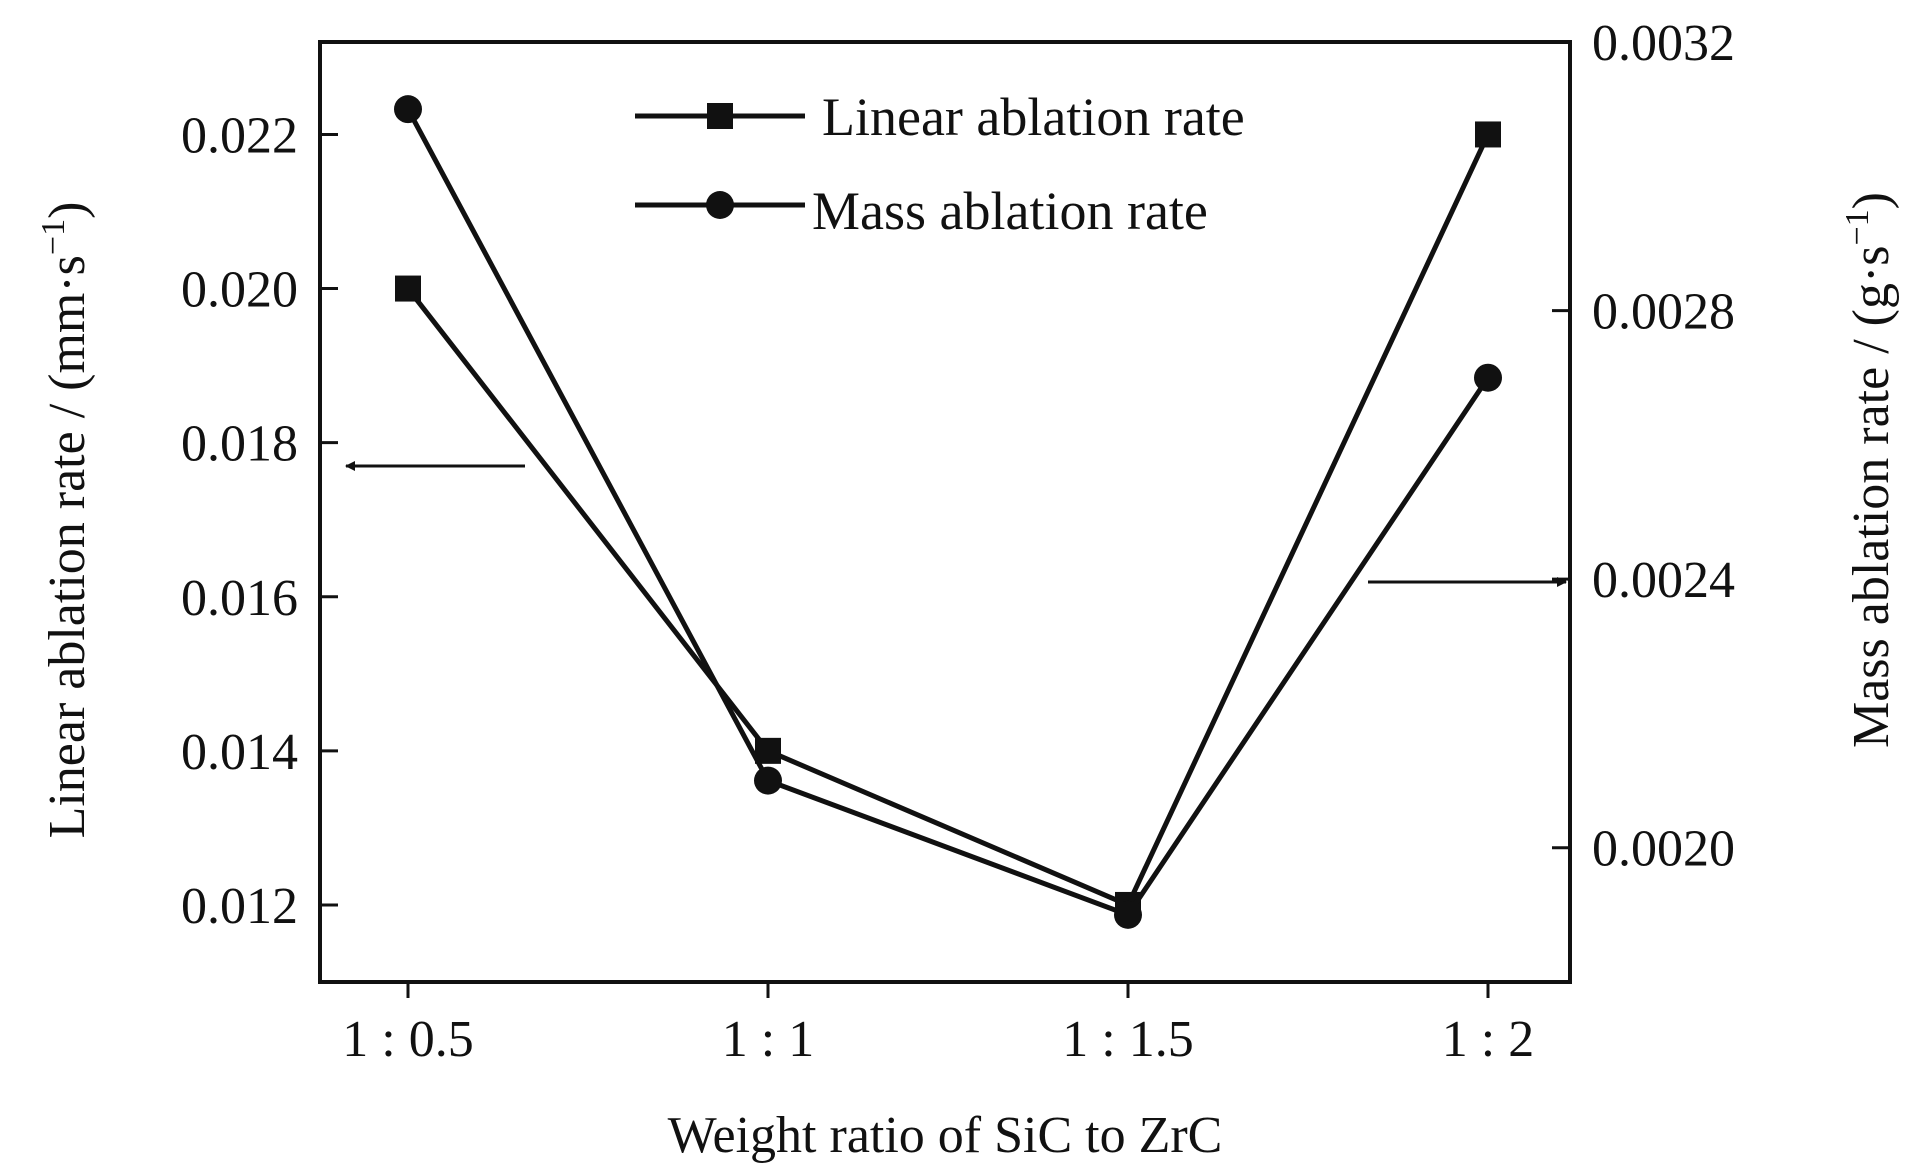  What do you see at coordinates (945, 1135) in the screenshot?
I see `x-axis-title: Weight ratio of SiC to ZrC` at bounding box center [945, 1135].